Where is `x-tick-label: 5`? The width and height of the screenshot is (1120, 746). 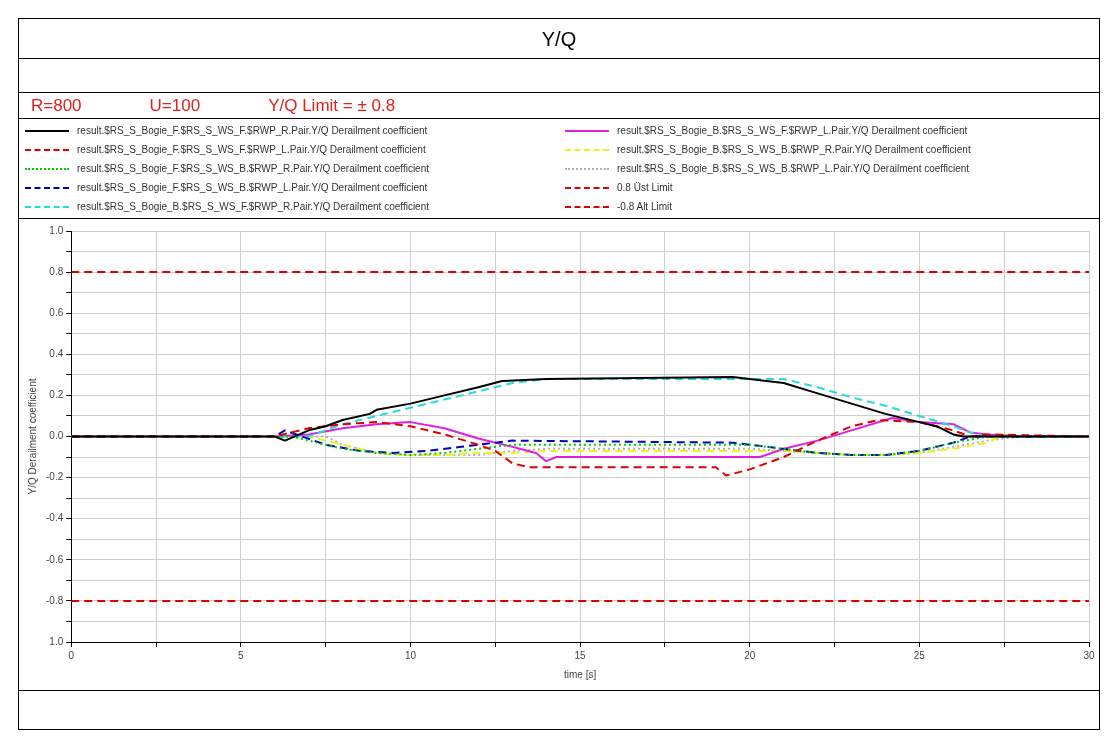 x-tick-label: 5 is located at coordinates (241, 655).